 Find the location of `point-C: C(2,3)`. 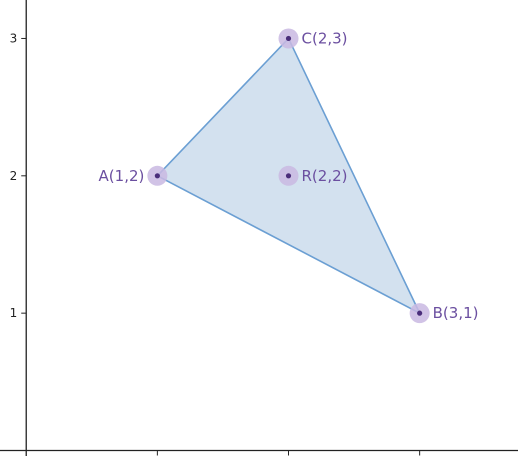

point-C: C(2,3) is located at coordinates (313, 38).